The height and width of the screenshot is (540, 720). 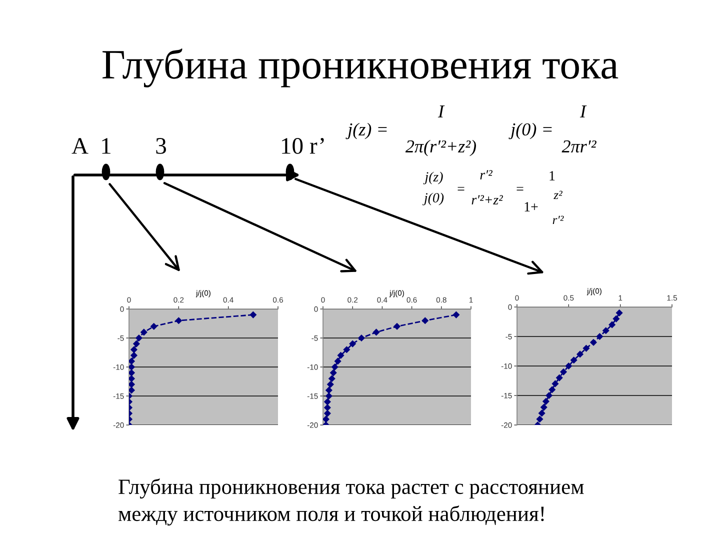 I want to click on text: j(z), so click(x=433, y=178).